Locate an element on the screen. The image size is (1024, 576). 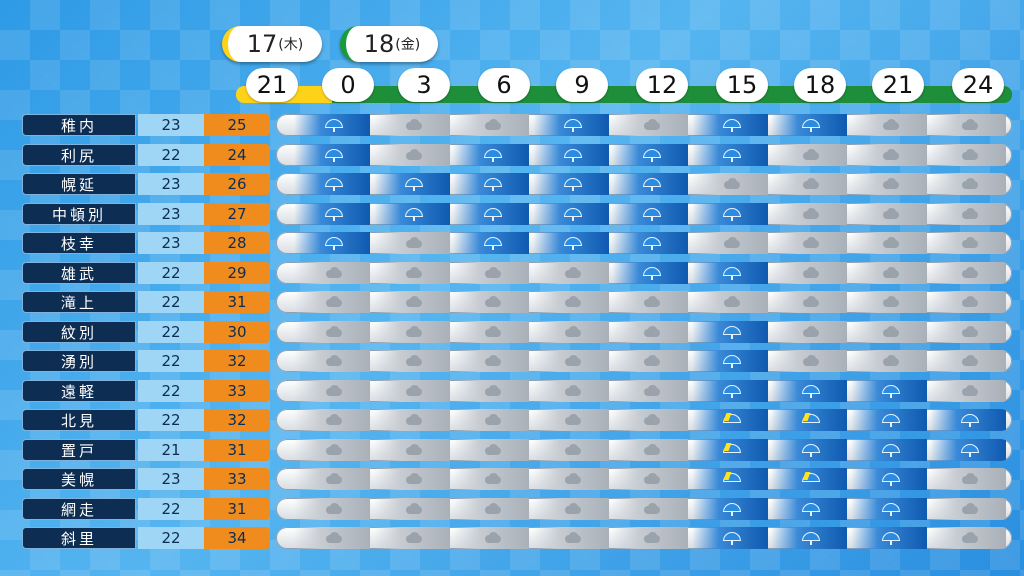
station-name: 紋別 is located at coordinates (79, 332).